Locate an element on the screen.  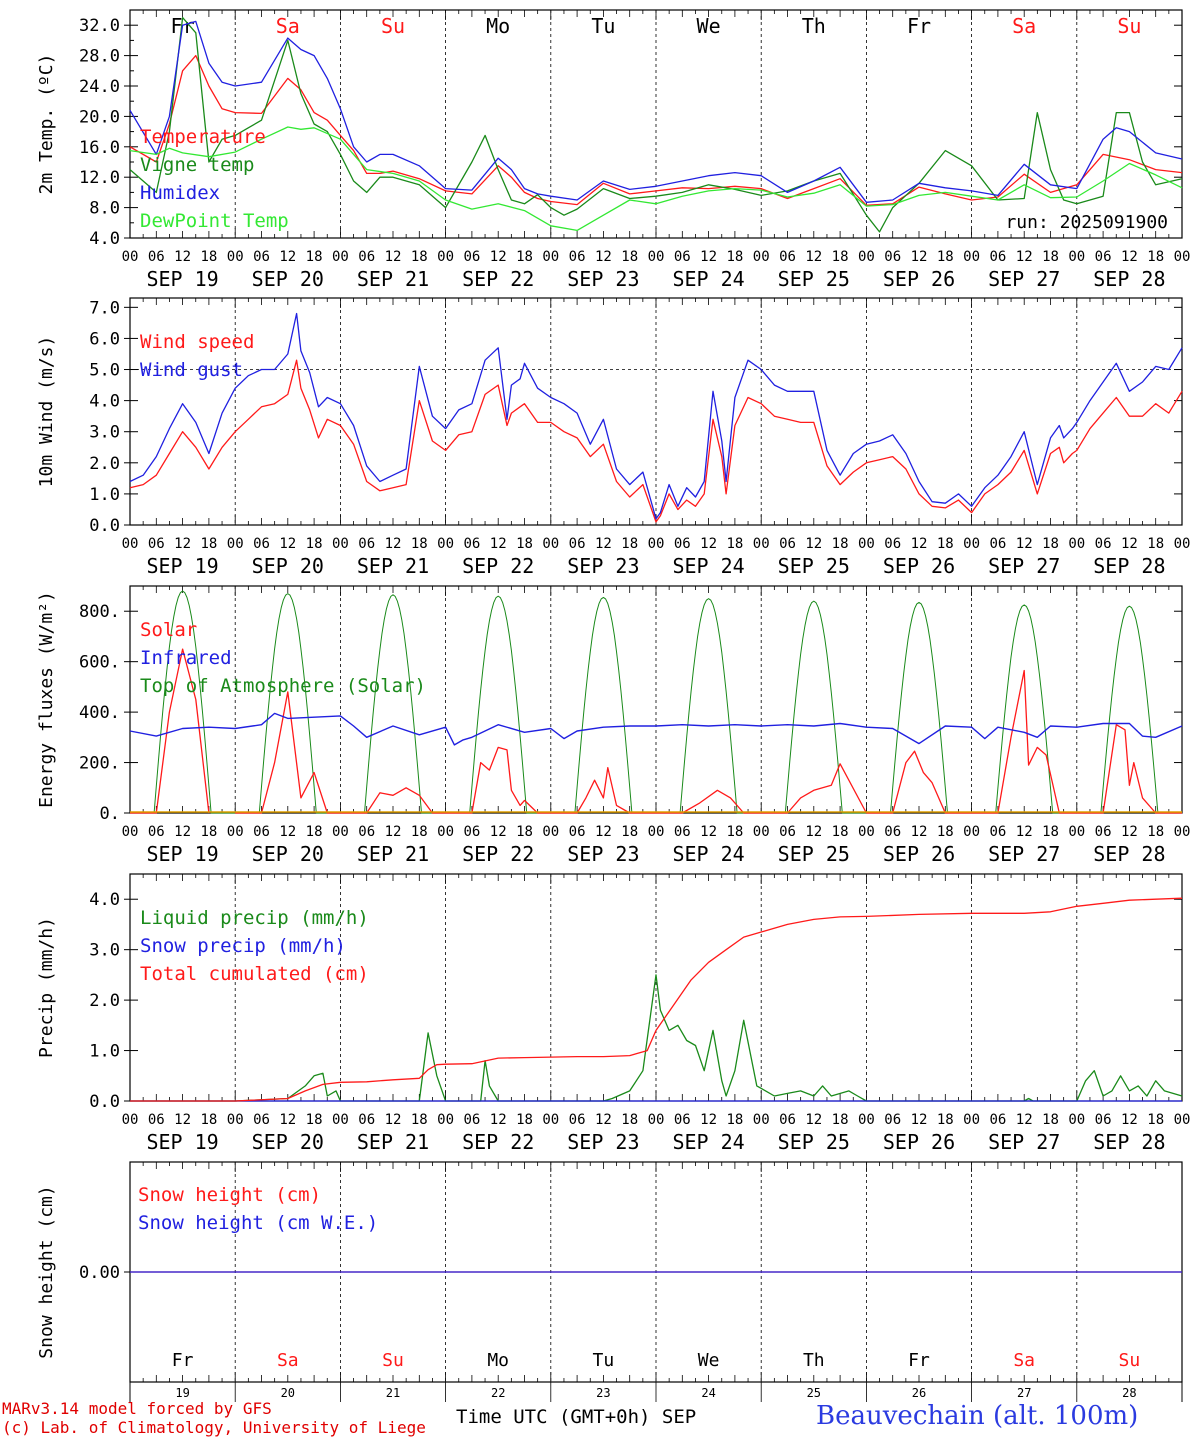
date-label: SEP 27 is located at coordinates (1024, 854).